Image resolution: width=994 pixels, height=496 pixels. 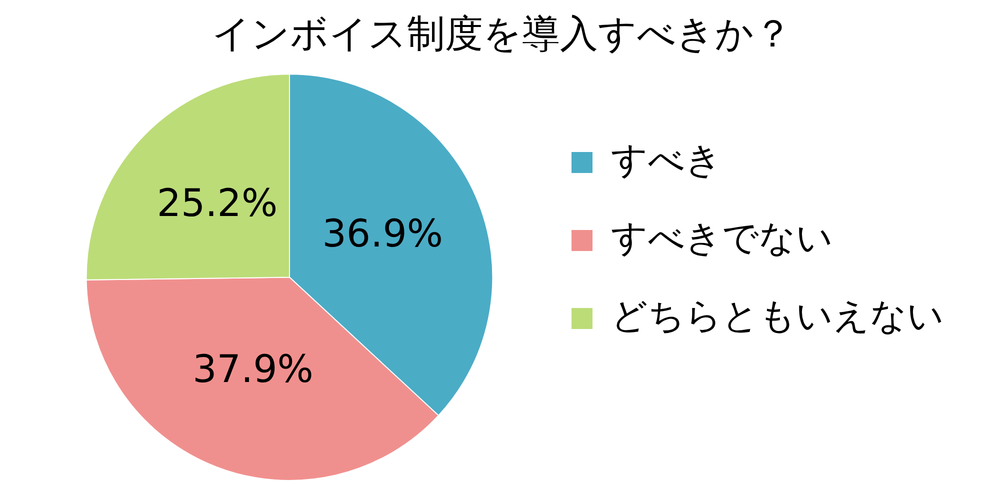 I want to click on data-label: 25.2%, so click(x=217, y=202).